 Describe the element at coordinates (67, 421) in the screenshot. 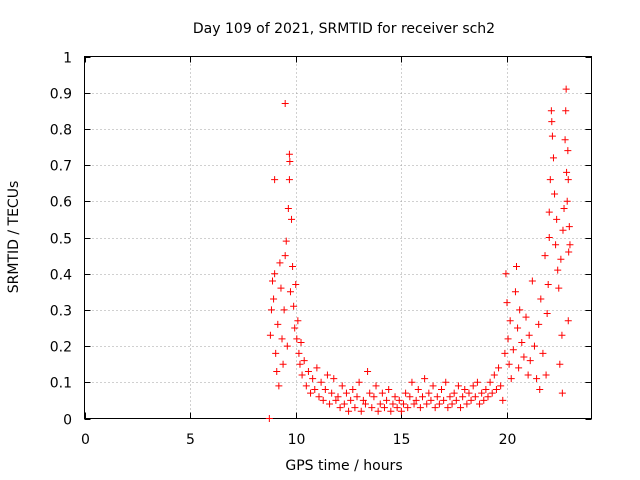

I see `y-tick-label: 0` at that location.